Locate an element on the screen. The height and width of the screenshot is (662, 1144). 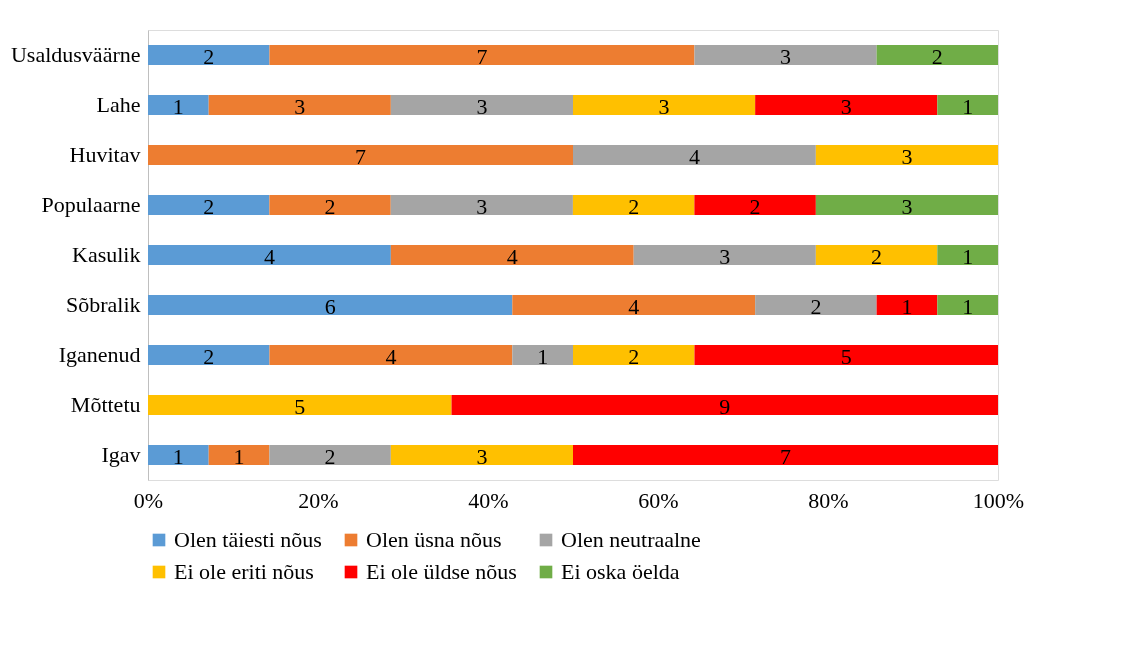
legend-label: Olen täiesti nõus is located at coordinates (248, 539).